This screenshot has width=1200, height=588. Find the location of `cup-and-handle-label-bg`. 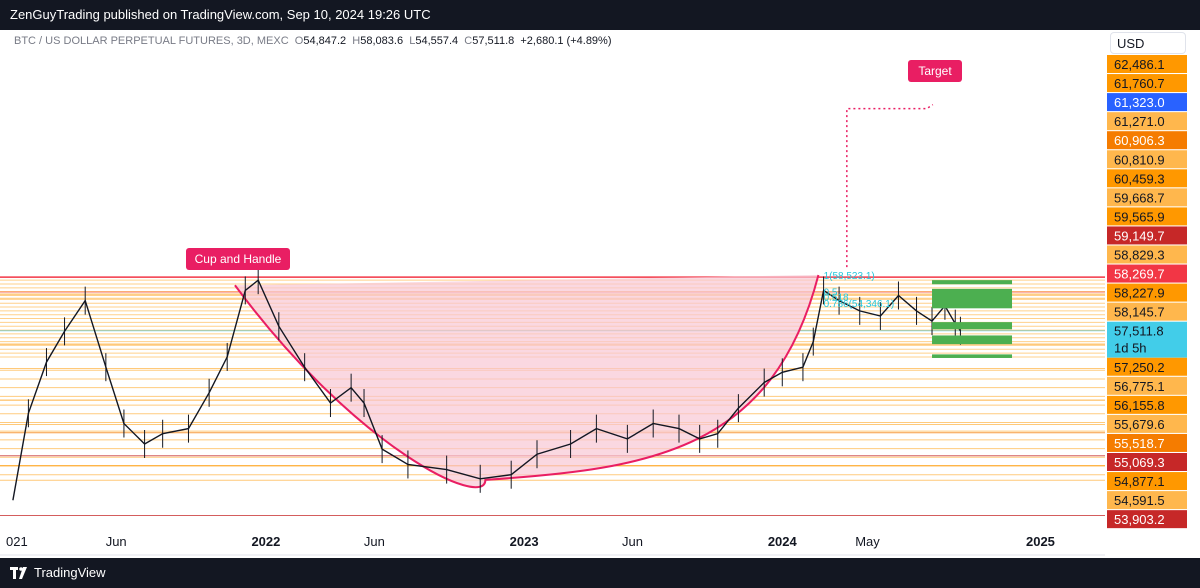

cup-and-handle-label-bg is located at coordinates (238, 259).